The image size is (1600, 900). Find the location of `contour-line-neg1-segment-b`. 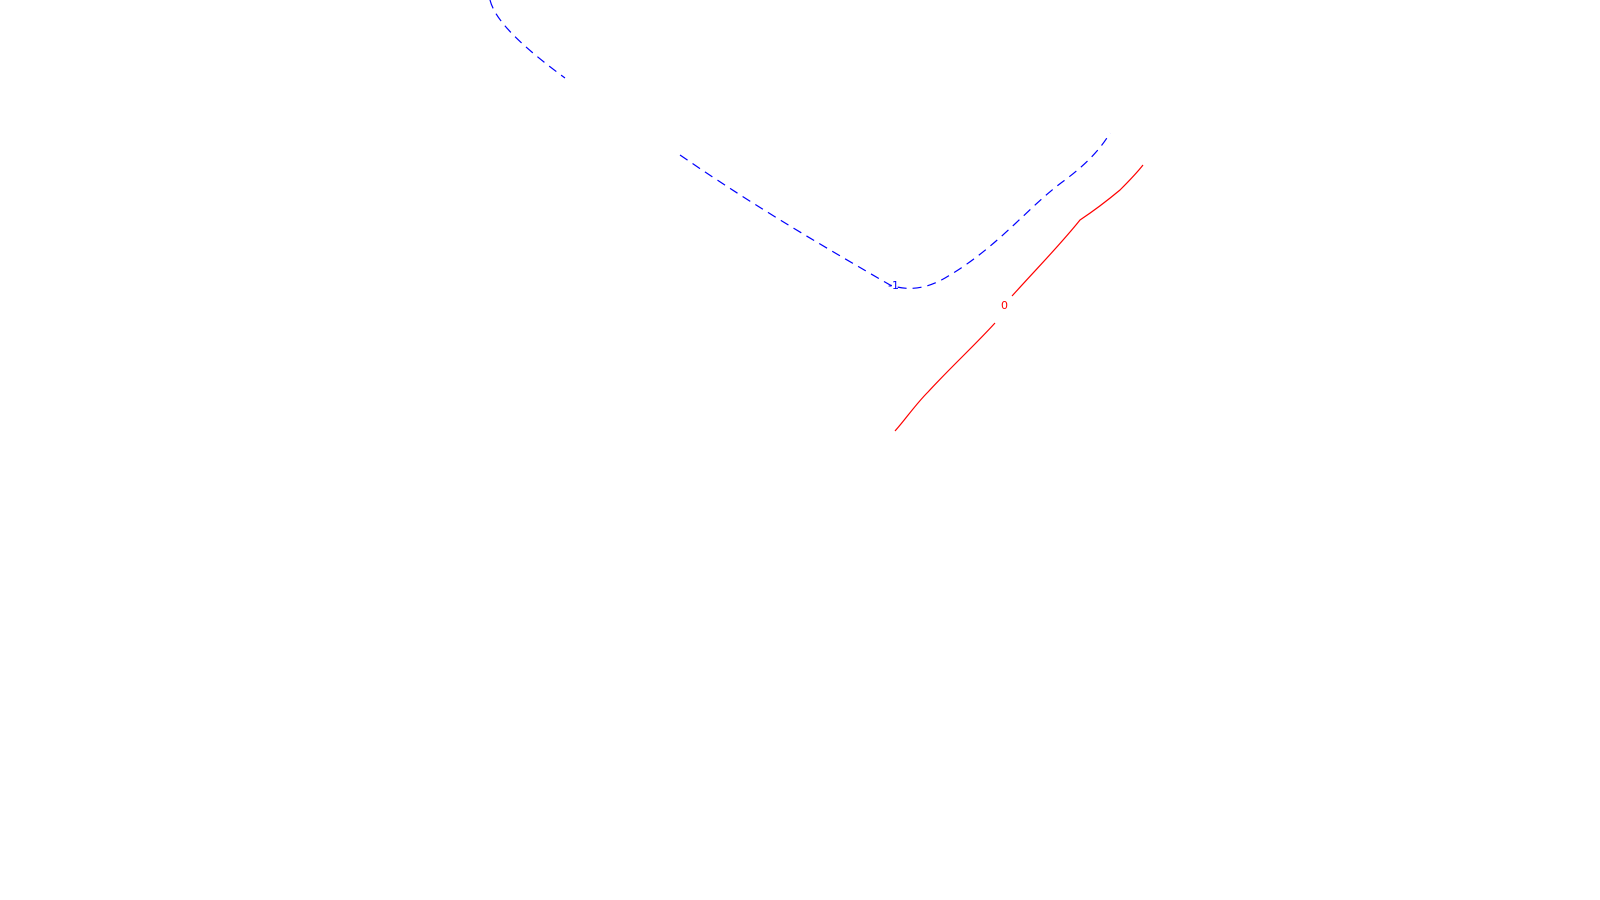

contour-line-neg1-segment-b is located at coordinates (895, 211).